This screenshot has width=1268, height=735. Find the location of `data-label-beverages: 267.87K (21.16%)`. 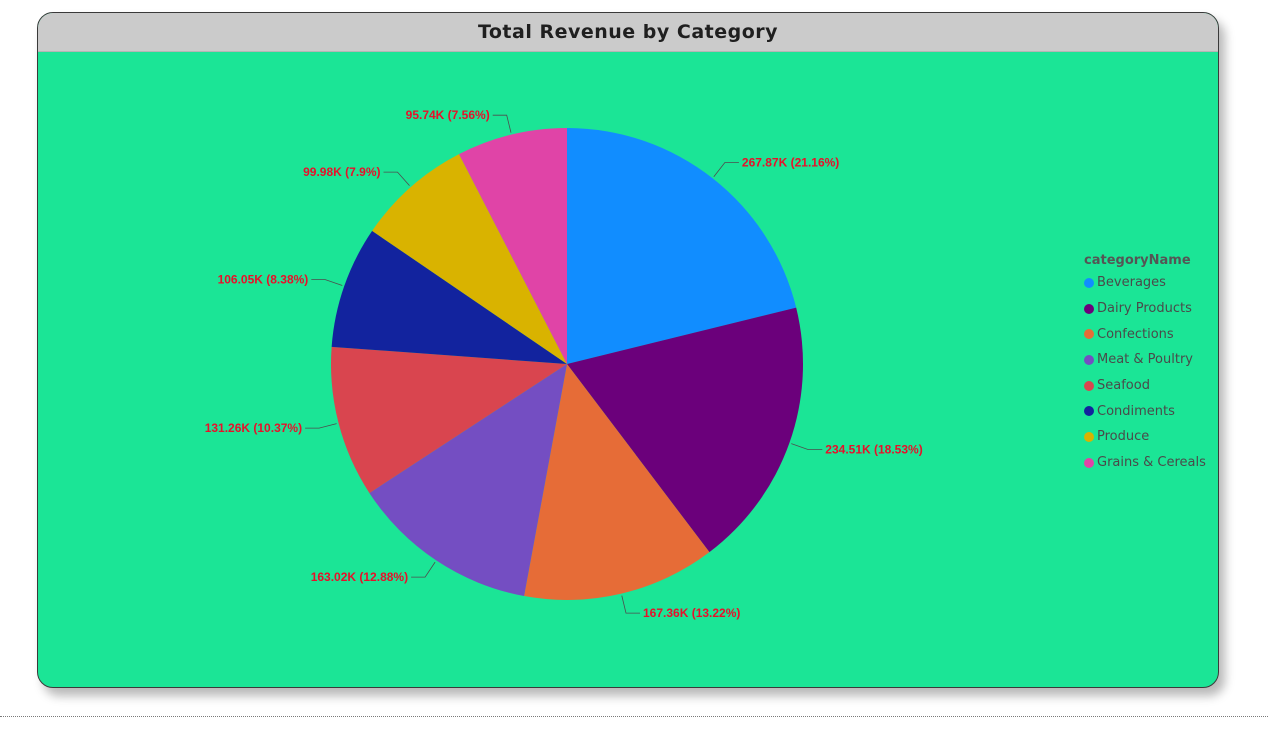

data-label-beverages: 267.87K (21.16%) is located at coordinates (790, 163).